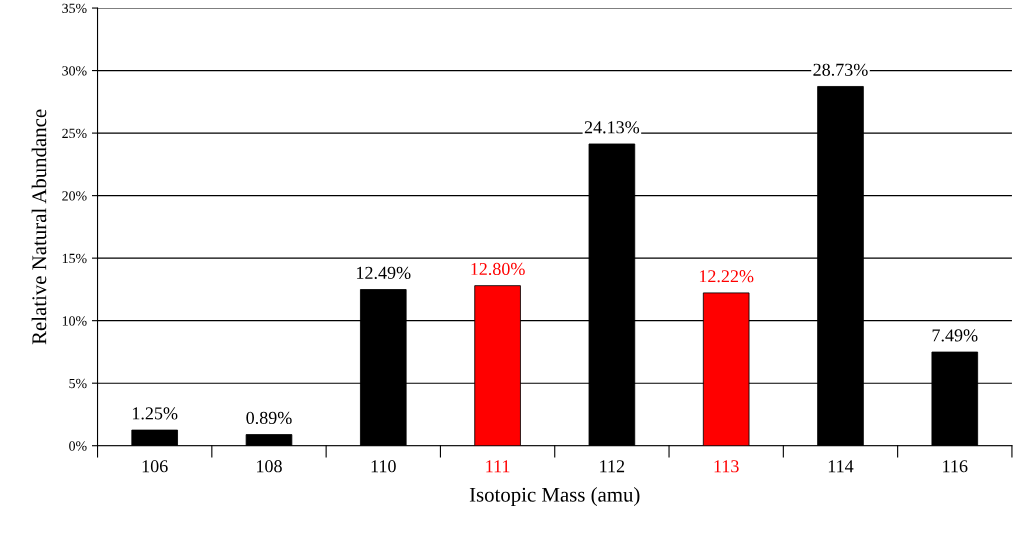 This screenshot has width=1016, height=537. I want to click on y-tick-label: 15%, so click(74, 258).